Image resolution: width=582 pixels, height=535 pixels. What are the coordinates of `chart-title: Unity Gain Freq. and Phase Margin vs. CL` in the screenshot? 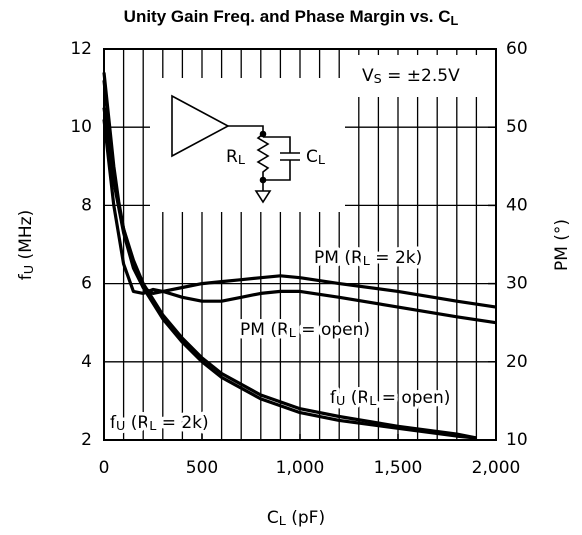 It's located at (291, 17).